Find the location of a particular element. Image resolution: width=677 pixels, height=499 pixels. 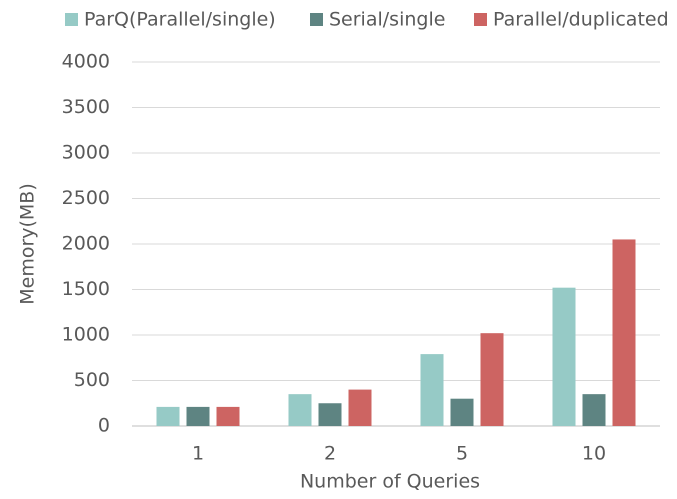

y-tick-label: 2000 is located at coordinates (86, 244).